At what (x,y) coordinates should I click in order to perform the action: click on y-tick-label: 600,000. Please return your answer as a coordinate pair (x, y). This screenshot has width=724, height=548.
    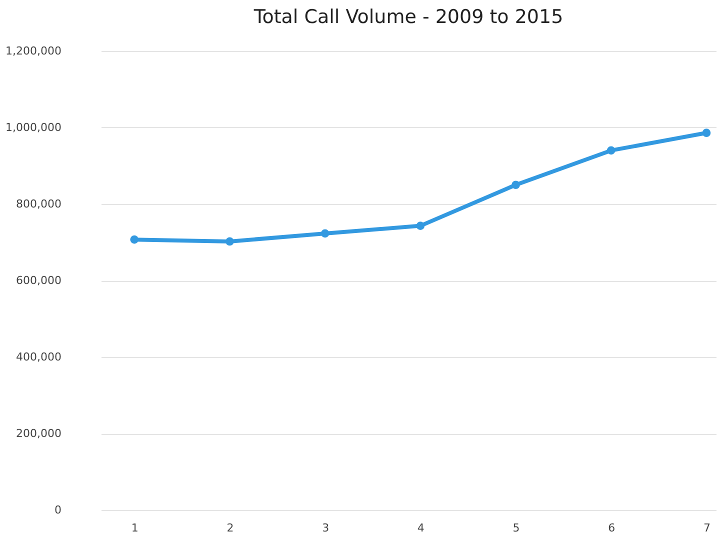
    Looking at the image, I should click on (39, 280).